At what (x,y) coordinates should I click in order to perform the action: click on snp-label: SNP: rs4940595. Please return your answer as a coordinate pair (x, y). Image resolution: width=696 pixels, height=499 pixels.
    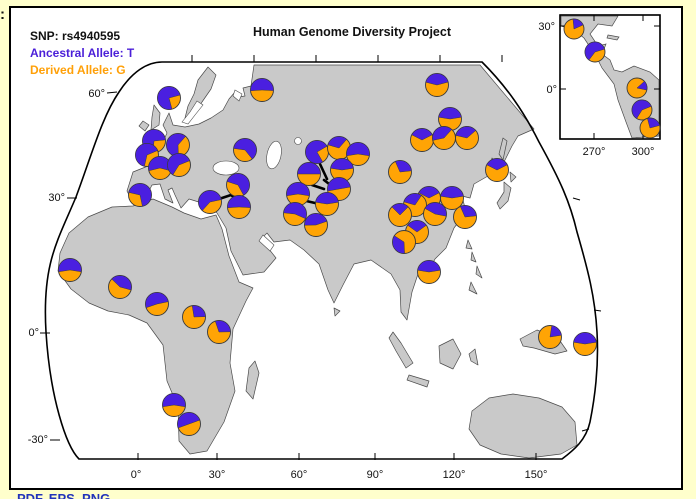
    Looking at the image, I should click on (75, 36).